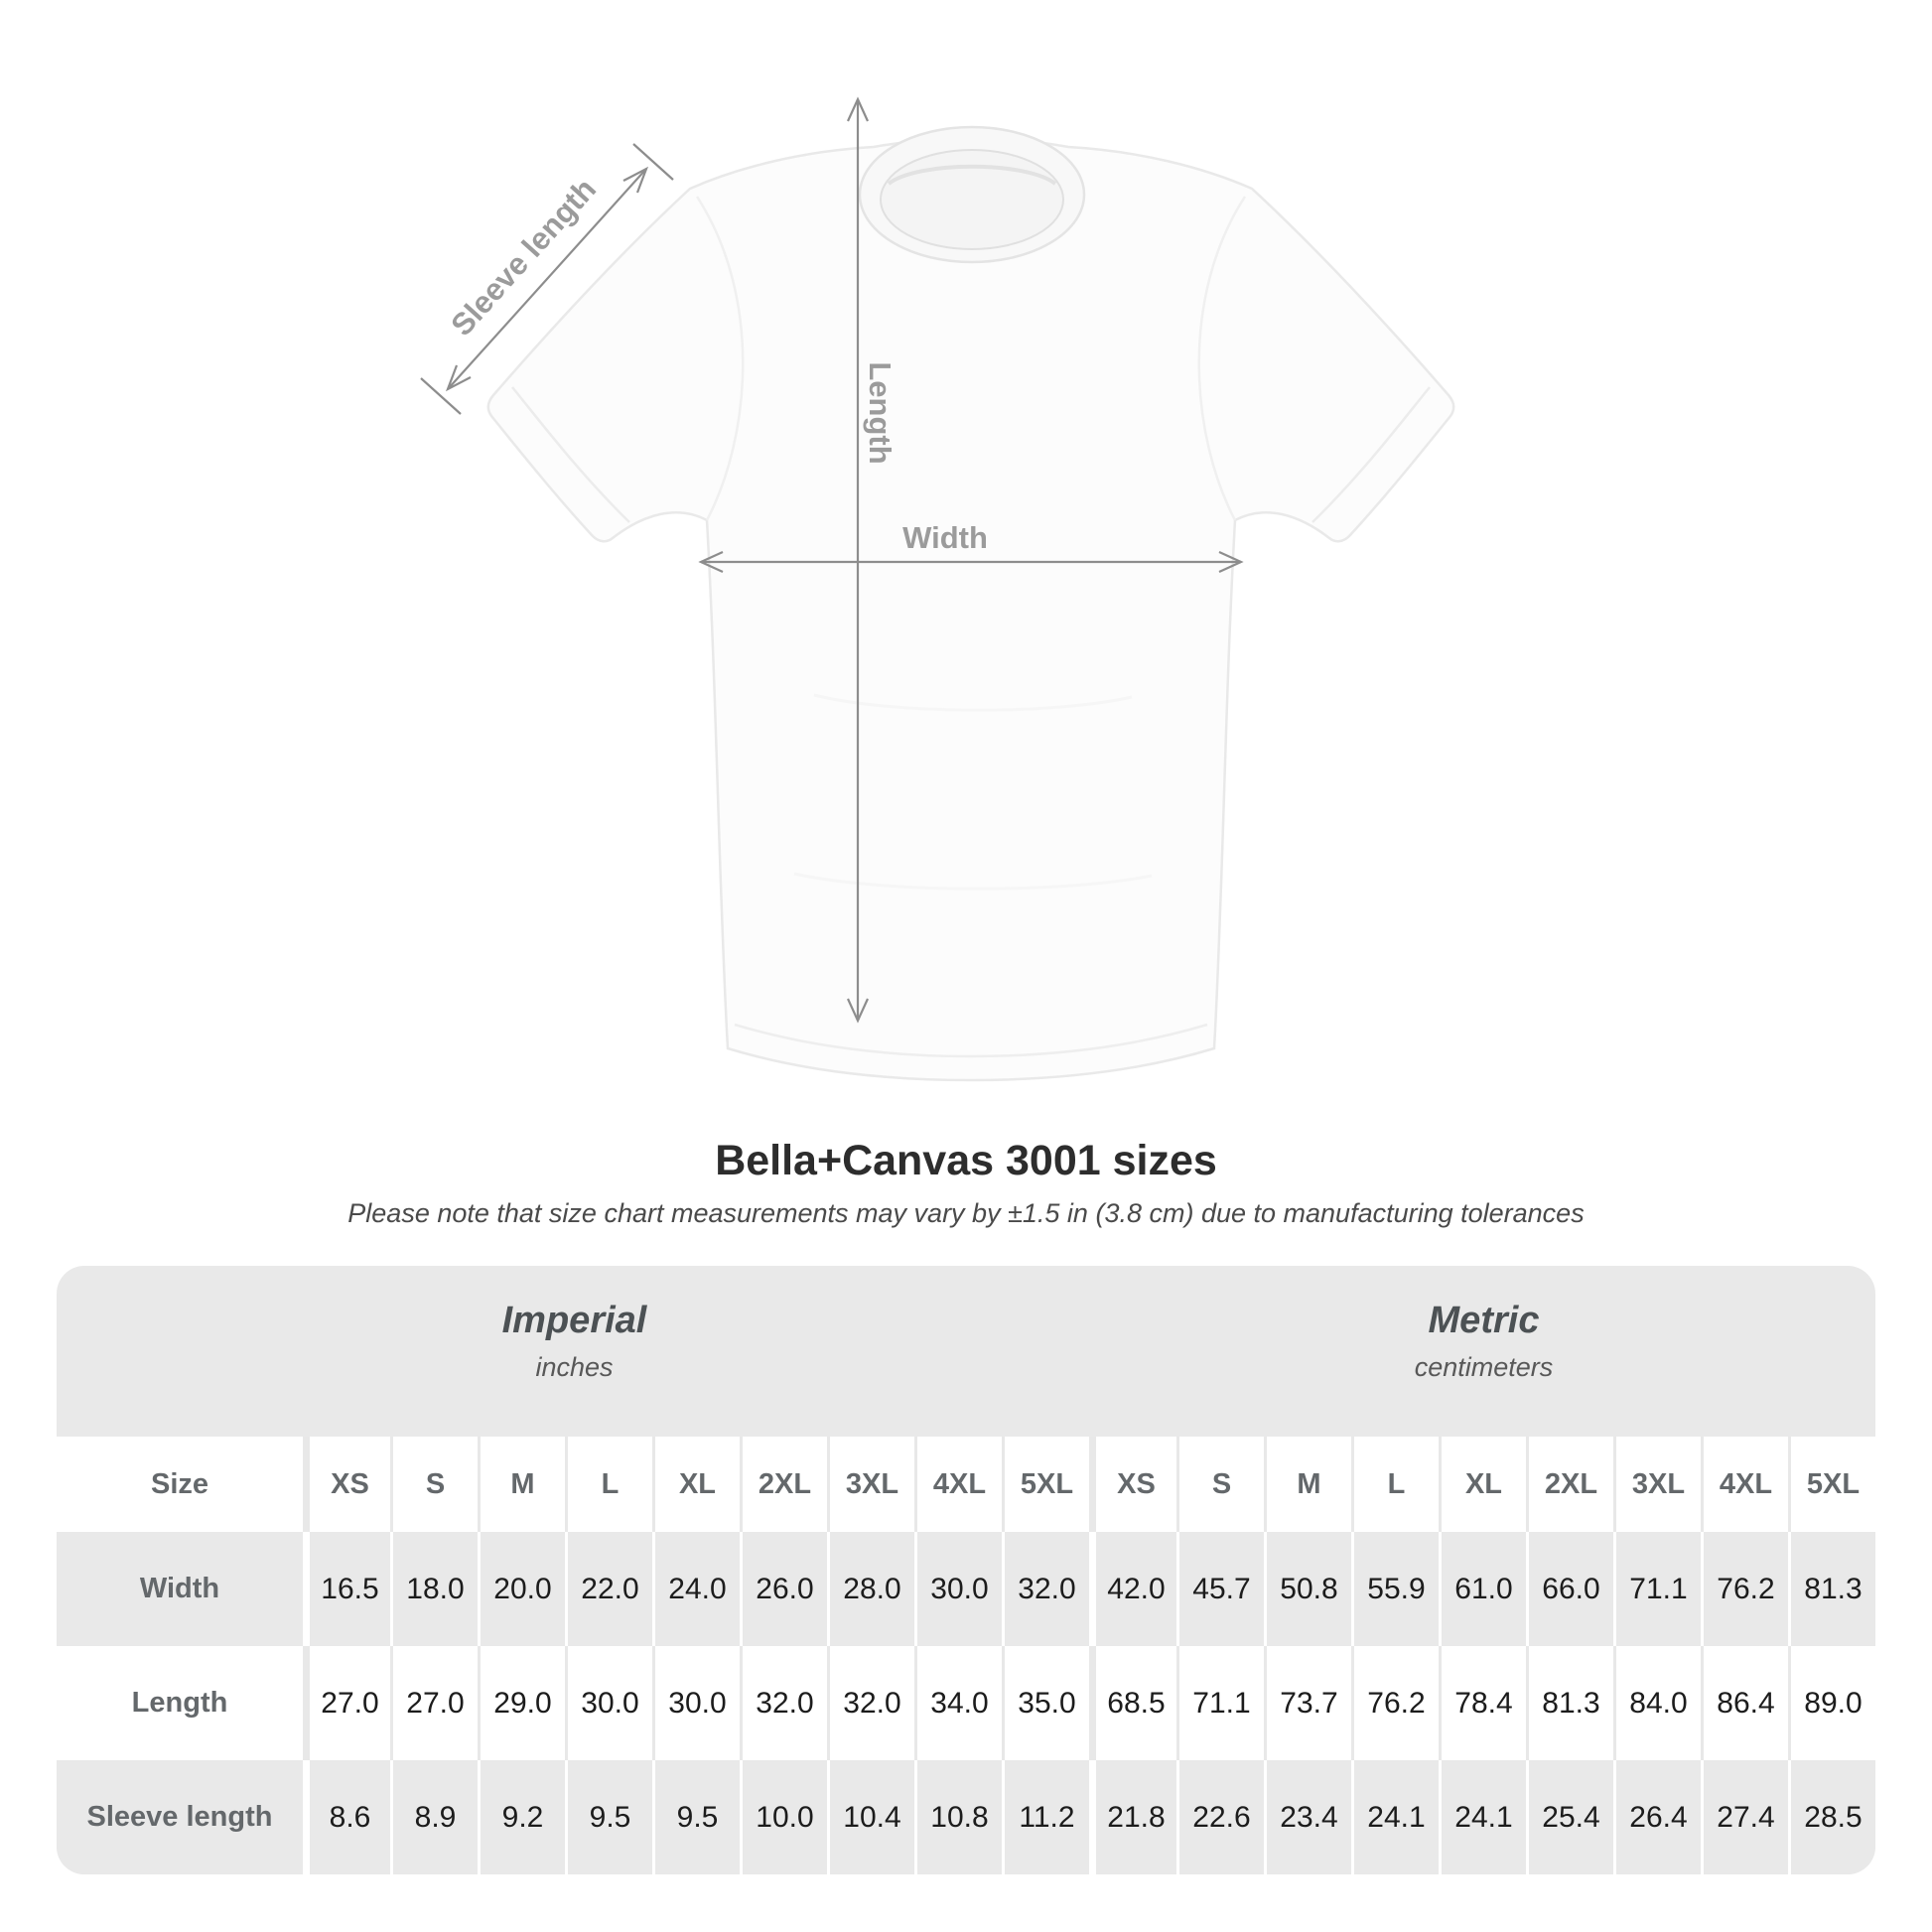 Image resolution: width=1932 pixels, height=1932 pixels. What do you see at coordinates (434, 1817) in the screenshot?
I see `value-cell: 8.9` at bounding box center [434, 1817].